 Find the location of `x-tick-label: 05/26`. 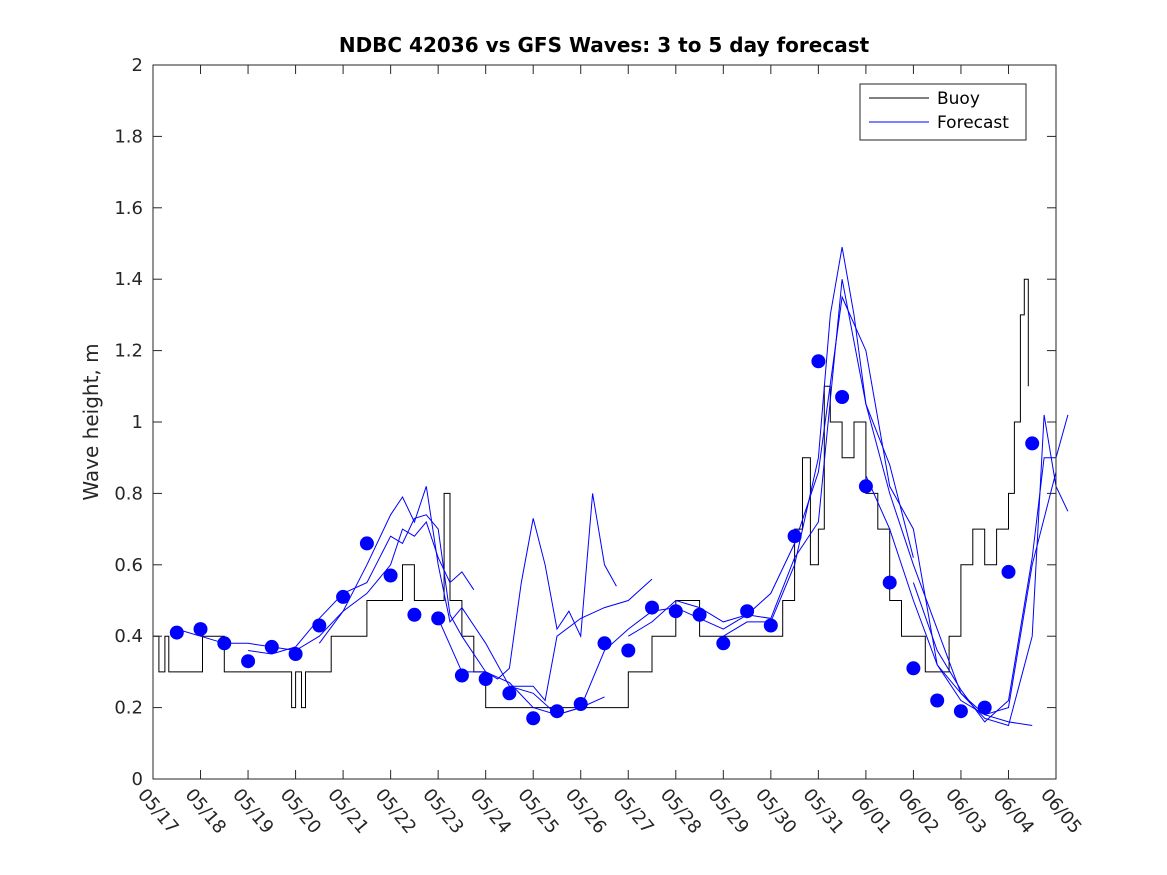

x-tick-label: 05/26 is located at coordinates (585, 811).